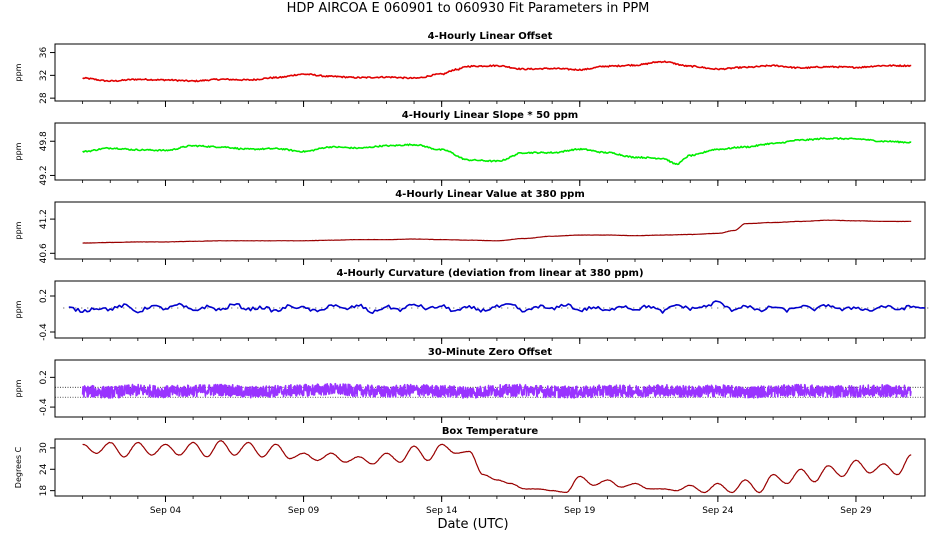  What do you see at coordinates (44, 141) in the screenshot?
I see `y-tick-label: 49.8` at bounding box center [44, 141].